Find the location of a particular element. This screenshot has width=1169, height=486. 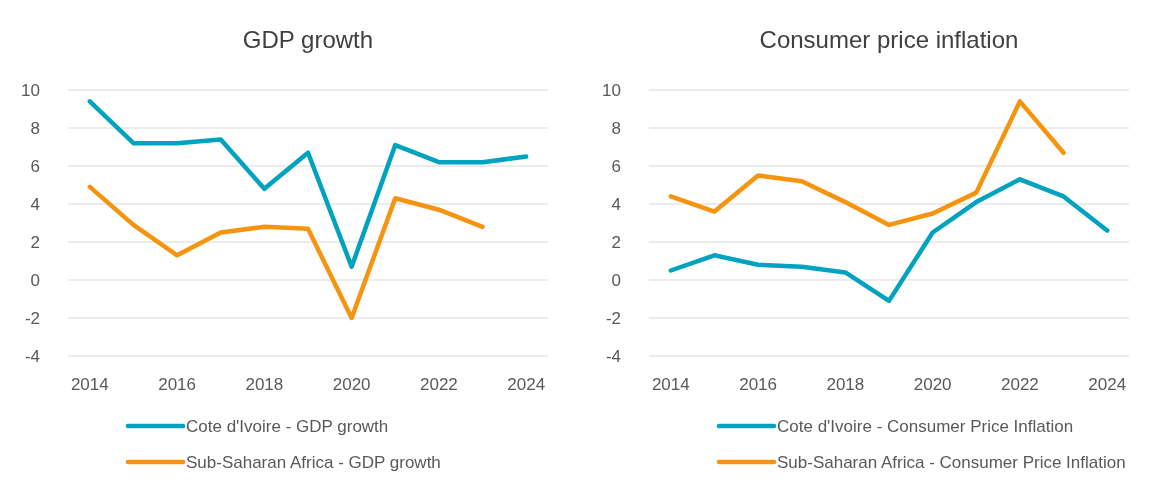

chart-title: Consumer price inflation is located at coordinates (889, 39).